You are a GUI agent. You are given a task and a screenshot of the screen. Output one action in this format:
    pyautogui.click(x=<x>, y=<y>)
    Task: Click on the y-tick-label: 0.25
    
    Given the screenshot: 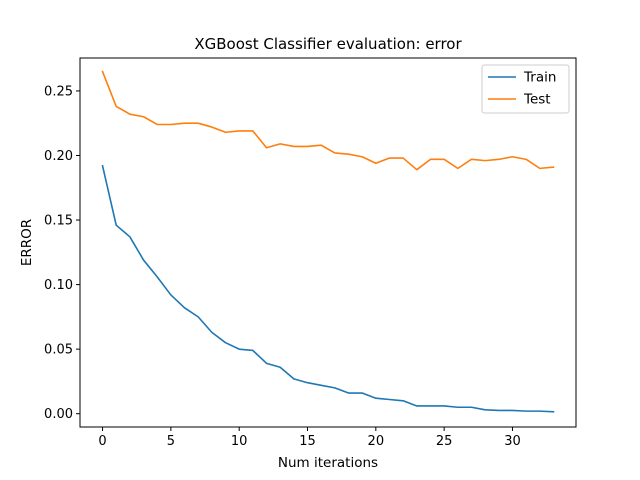 What is the action you would take?
    pyautogui.click(x=58, y=91)
    